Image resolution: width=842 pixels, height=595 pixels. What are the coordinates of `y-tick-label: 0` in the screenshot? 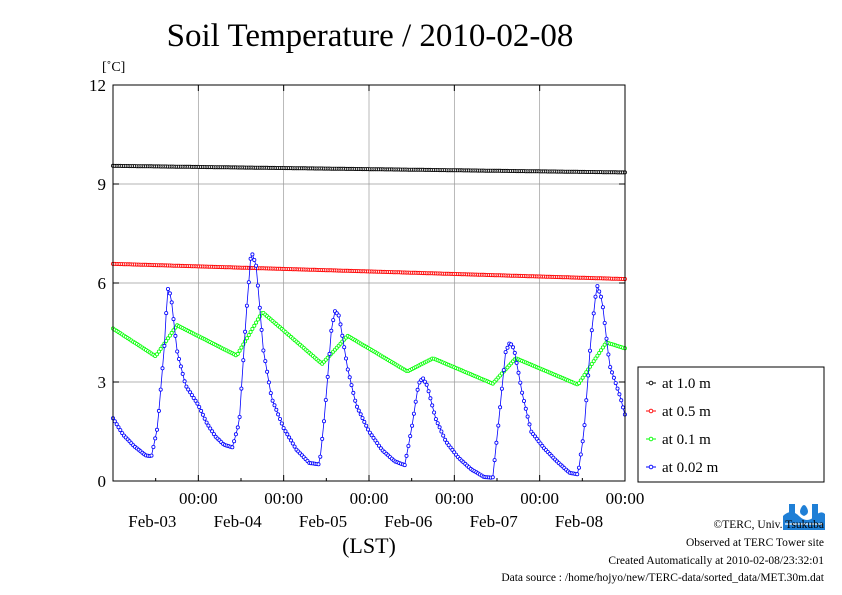 It's located at (102, 481).